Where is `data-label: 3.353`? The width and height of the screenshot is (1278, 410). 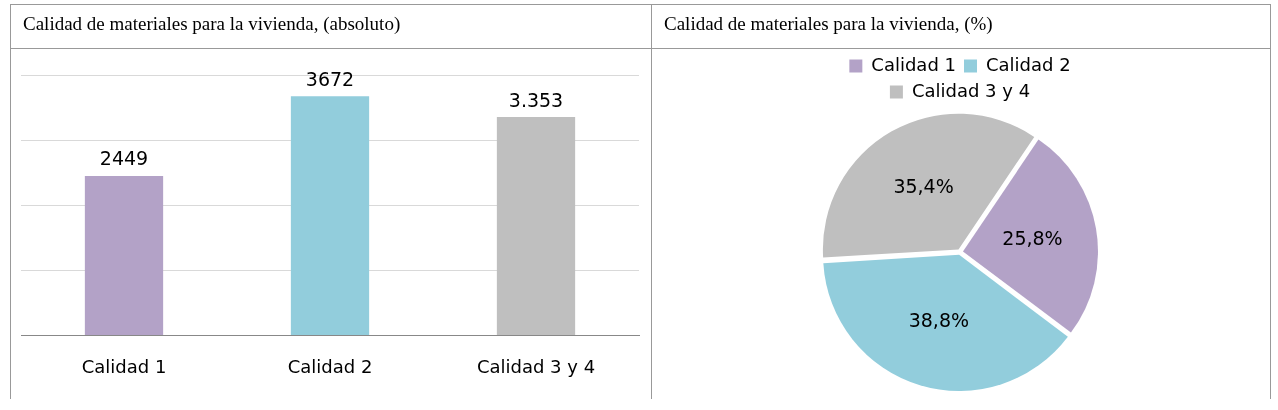
data-label: 3.353 is located at coordinates (536, 99).